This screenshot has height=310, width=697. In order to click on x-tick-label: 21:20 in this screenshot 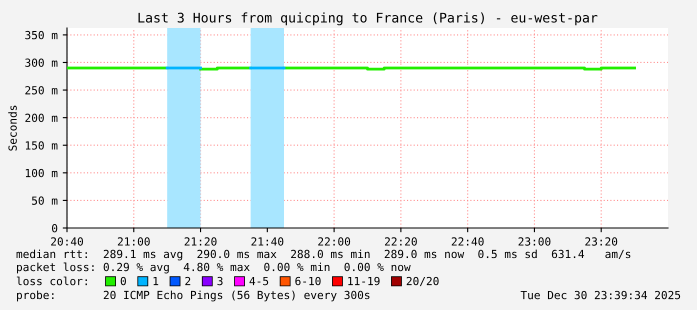, I will do `click(200, 241)`.